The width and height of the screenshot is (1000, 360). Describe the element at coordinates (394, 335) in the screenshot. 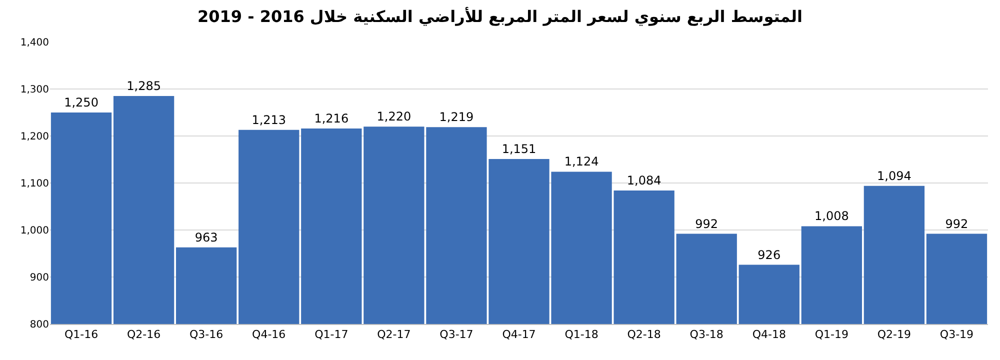

I see `x-tick-label: Q2-17` at that location.